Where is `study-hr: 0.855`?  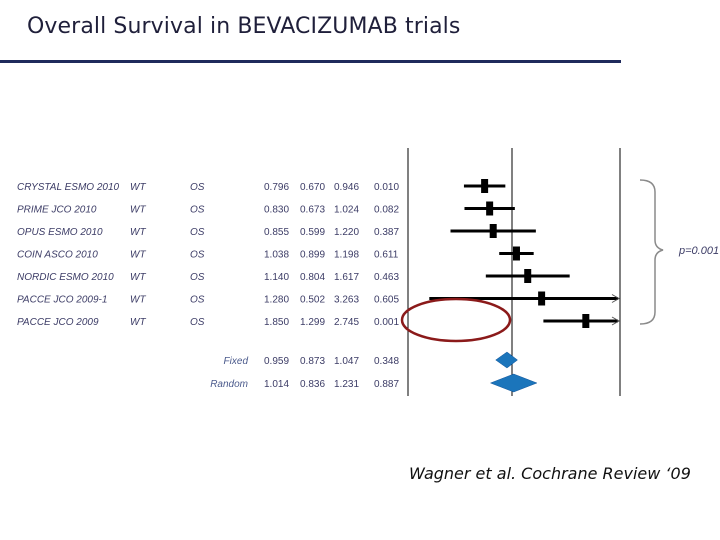
study-hr: 0.855 is located at coordinates (276, 232).